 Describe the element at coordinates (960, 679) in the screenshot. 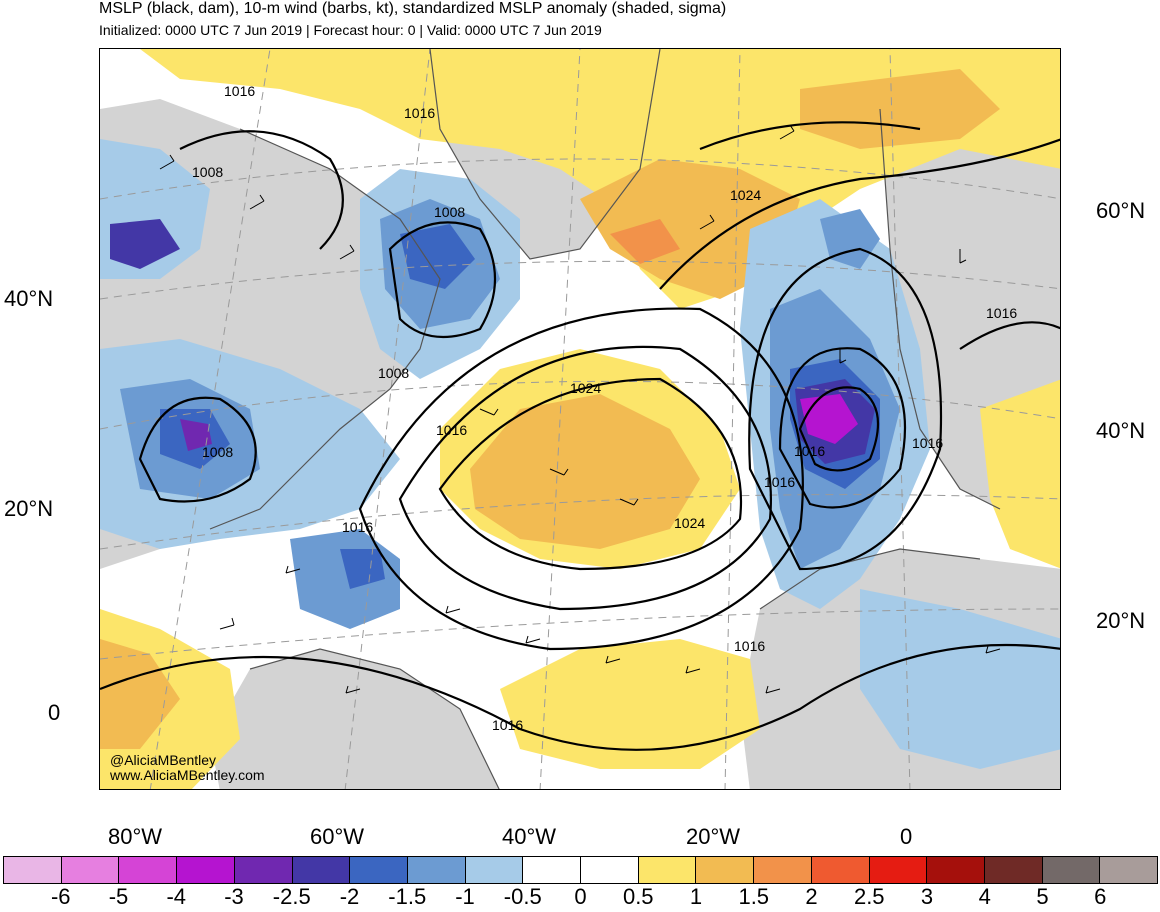

I see `anomaly-low-africa` at that location.